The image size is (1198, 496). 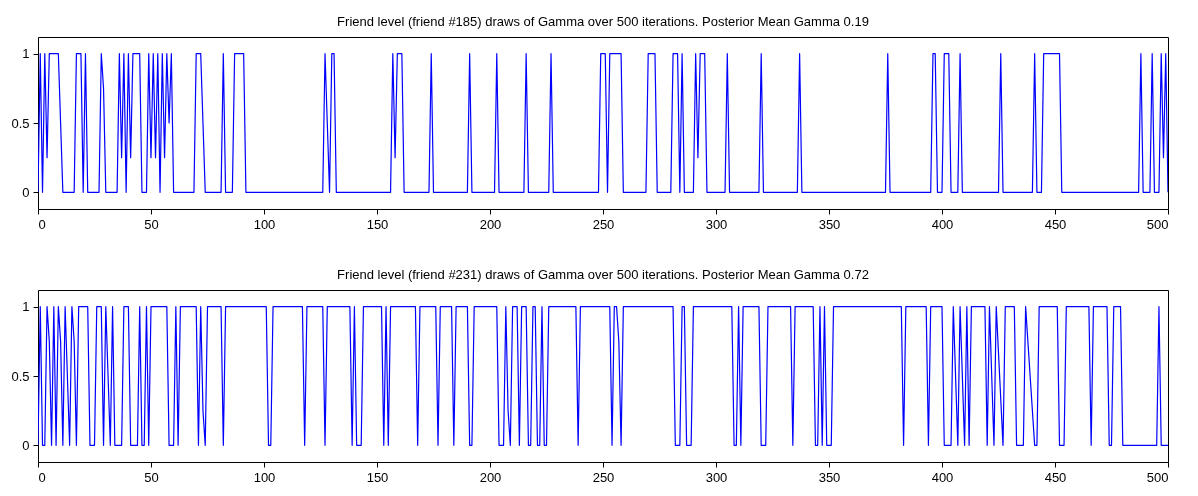 I want to click on chart-title: Friend level (friend #231) draws of Gamma over 500 iterations. Posterior Mean Gamma 0.72, so click(x=603, y=274).